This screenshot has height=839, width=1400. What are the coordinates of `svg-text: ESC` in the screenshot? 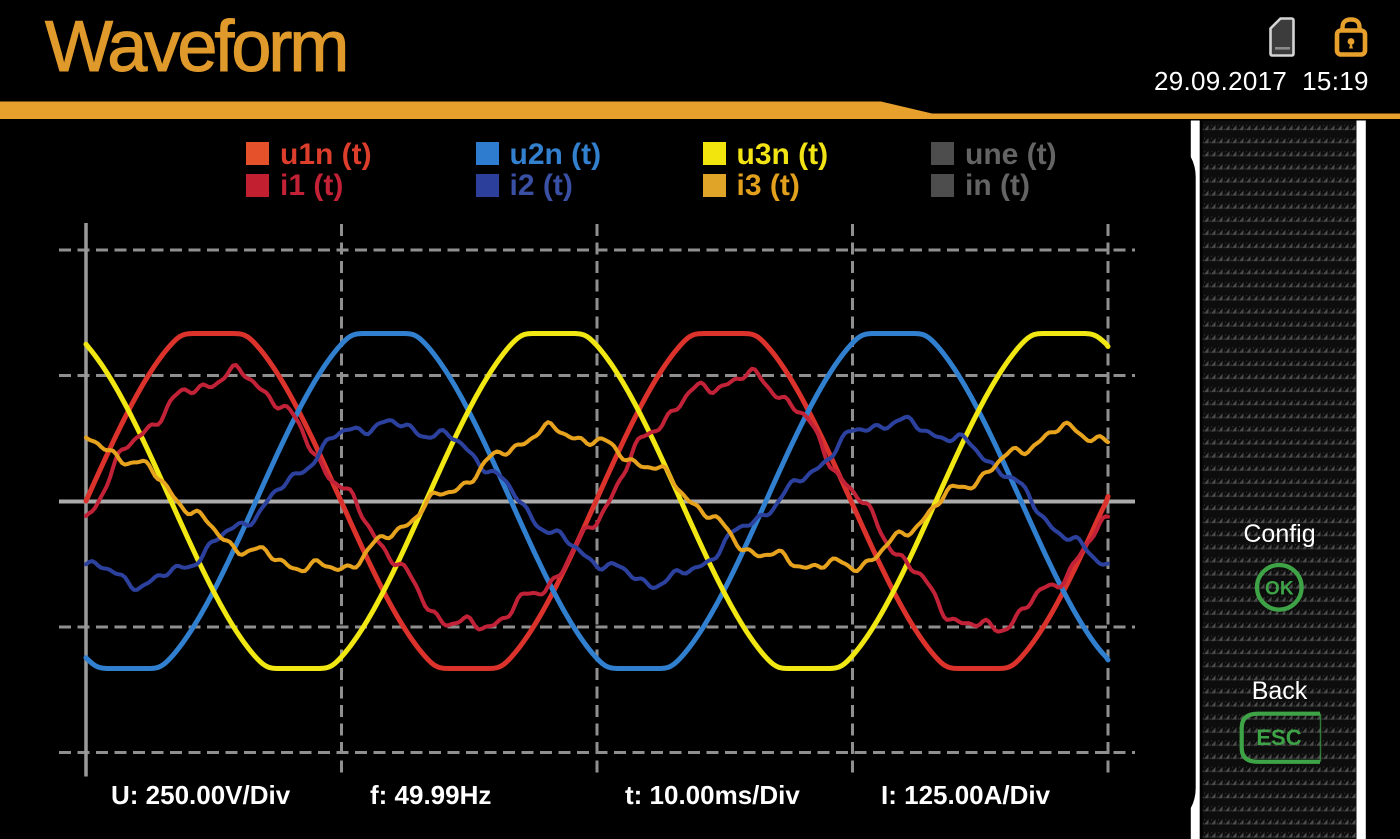 It's located at (1278, 737).